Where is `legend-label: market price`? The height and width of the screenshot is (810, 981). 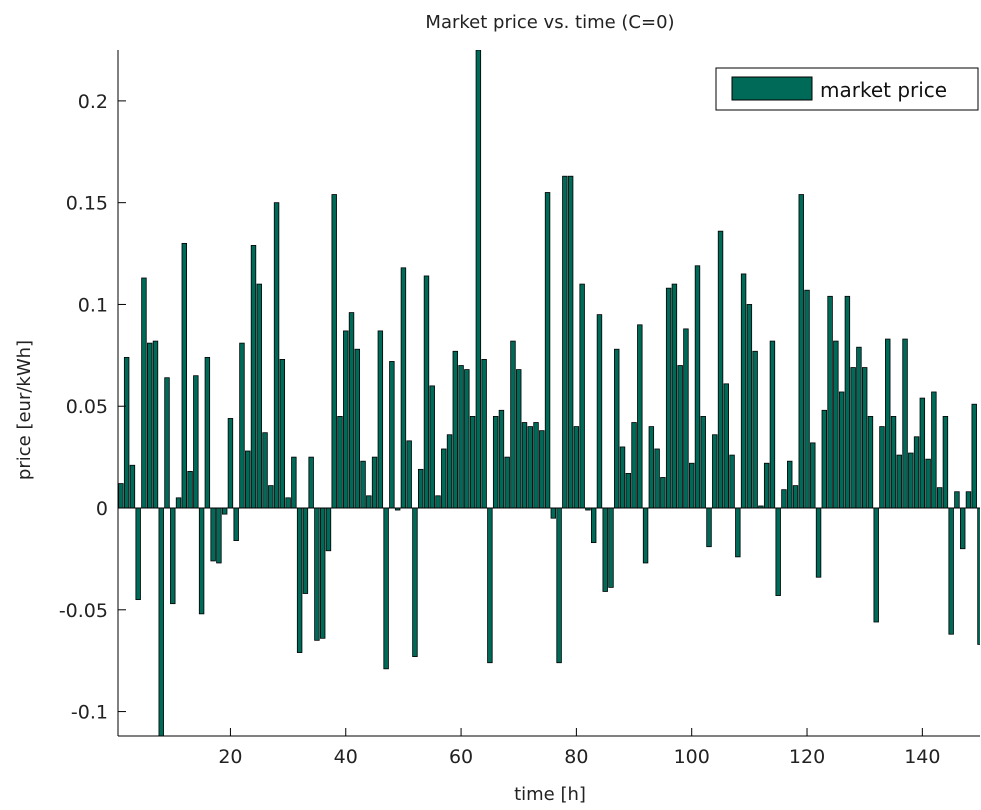
legend-label: market price is located at coordinates (883, 90).